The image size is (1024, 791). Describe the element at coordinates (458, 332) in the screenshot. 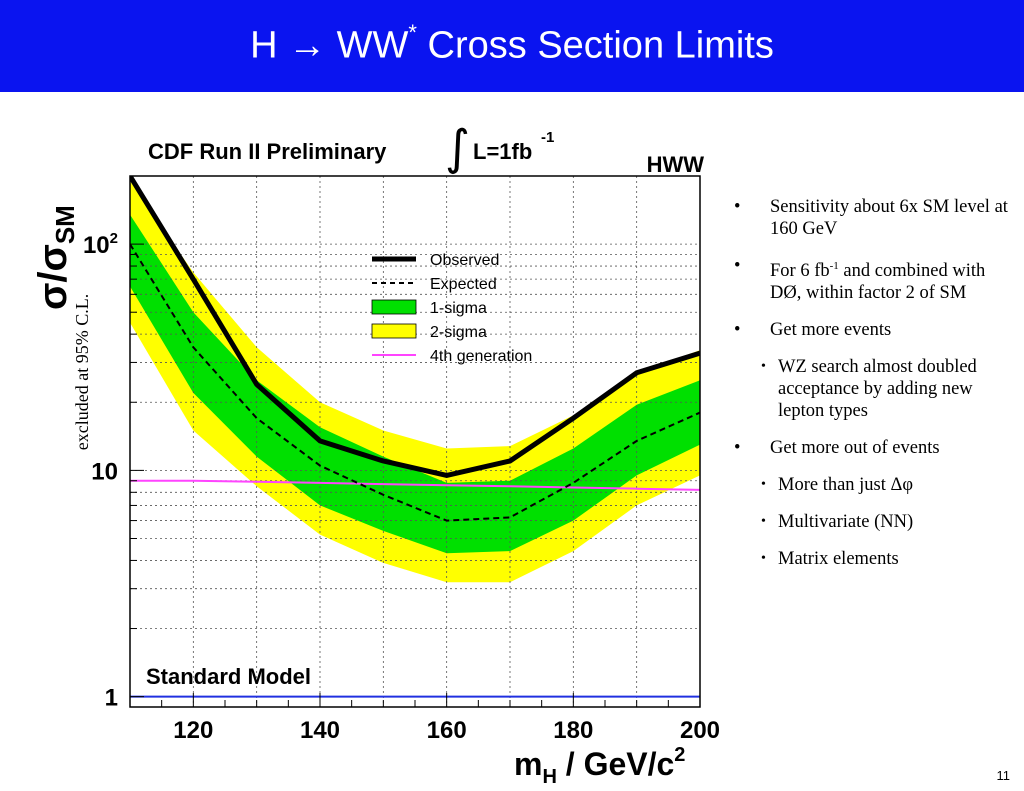

I see `legend-label: 2-sigma` at that location.